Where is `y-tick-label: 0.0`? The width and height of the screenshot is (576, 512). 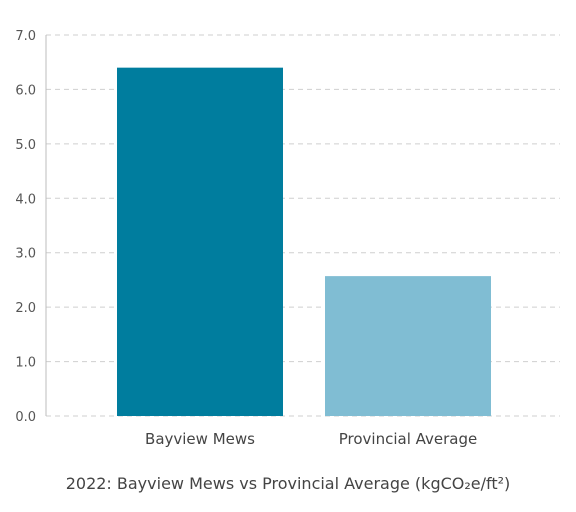
y-tick-label: 0.0 is located at coordinates (25, 417).